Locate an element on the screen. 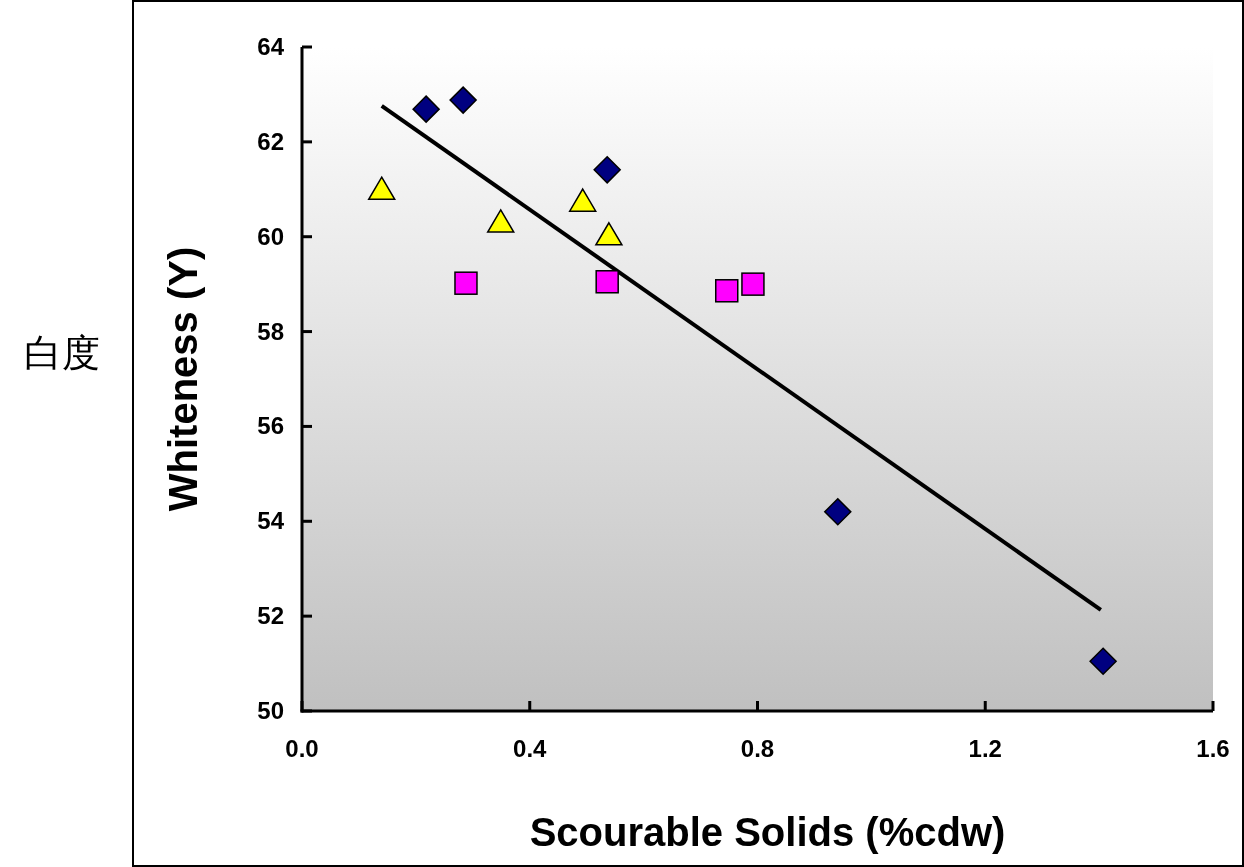  y-tick-label: 62 is located at coordinates (270, 141).